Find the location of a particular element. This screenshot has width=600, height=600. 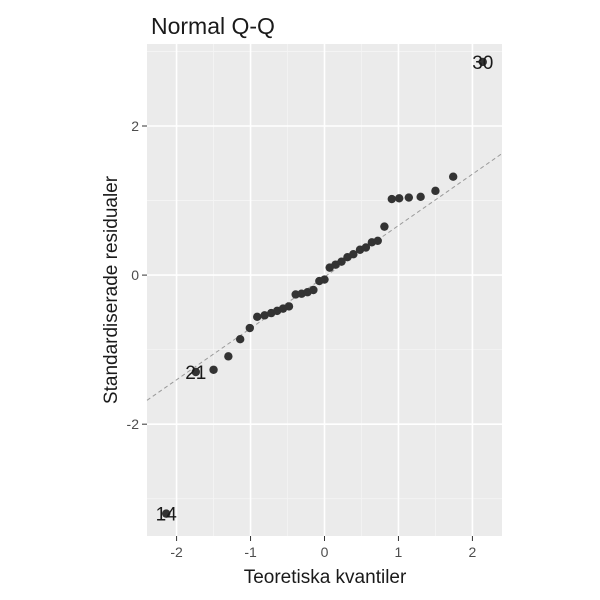

point-label: 30 is located at coordinates (482, 63).